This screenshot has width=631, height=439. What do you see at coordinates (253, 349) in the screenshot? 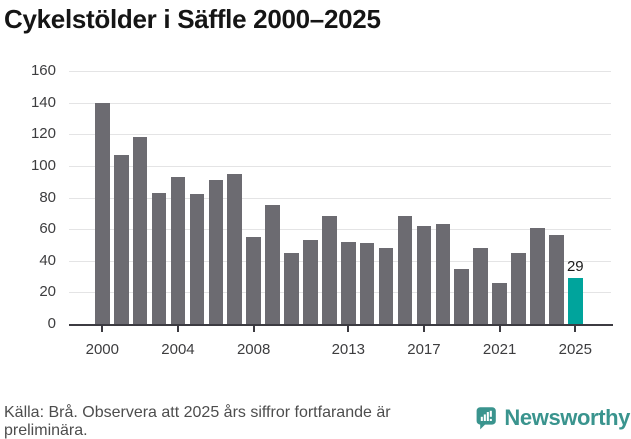
I see `x-axis-label-2008: 2008` at bounding box center [253, 349].